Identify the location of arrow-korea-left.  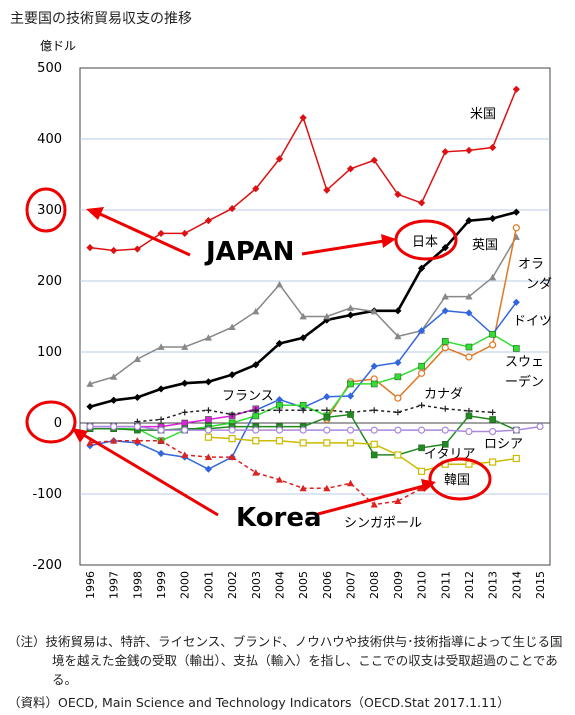
(150, 474).